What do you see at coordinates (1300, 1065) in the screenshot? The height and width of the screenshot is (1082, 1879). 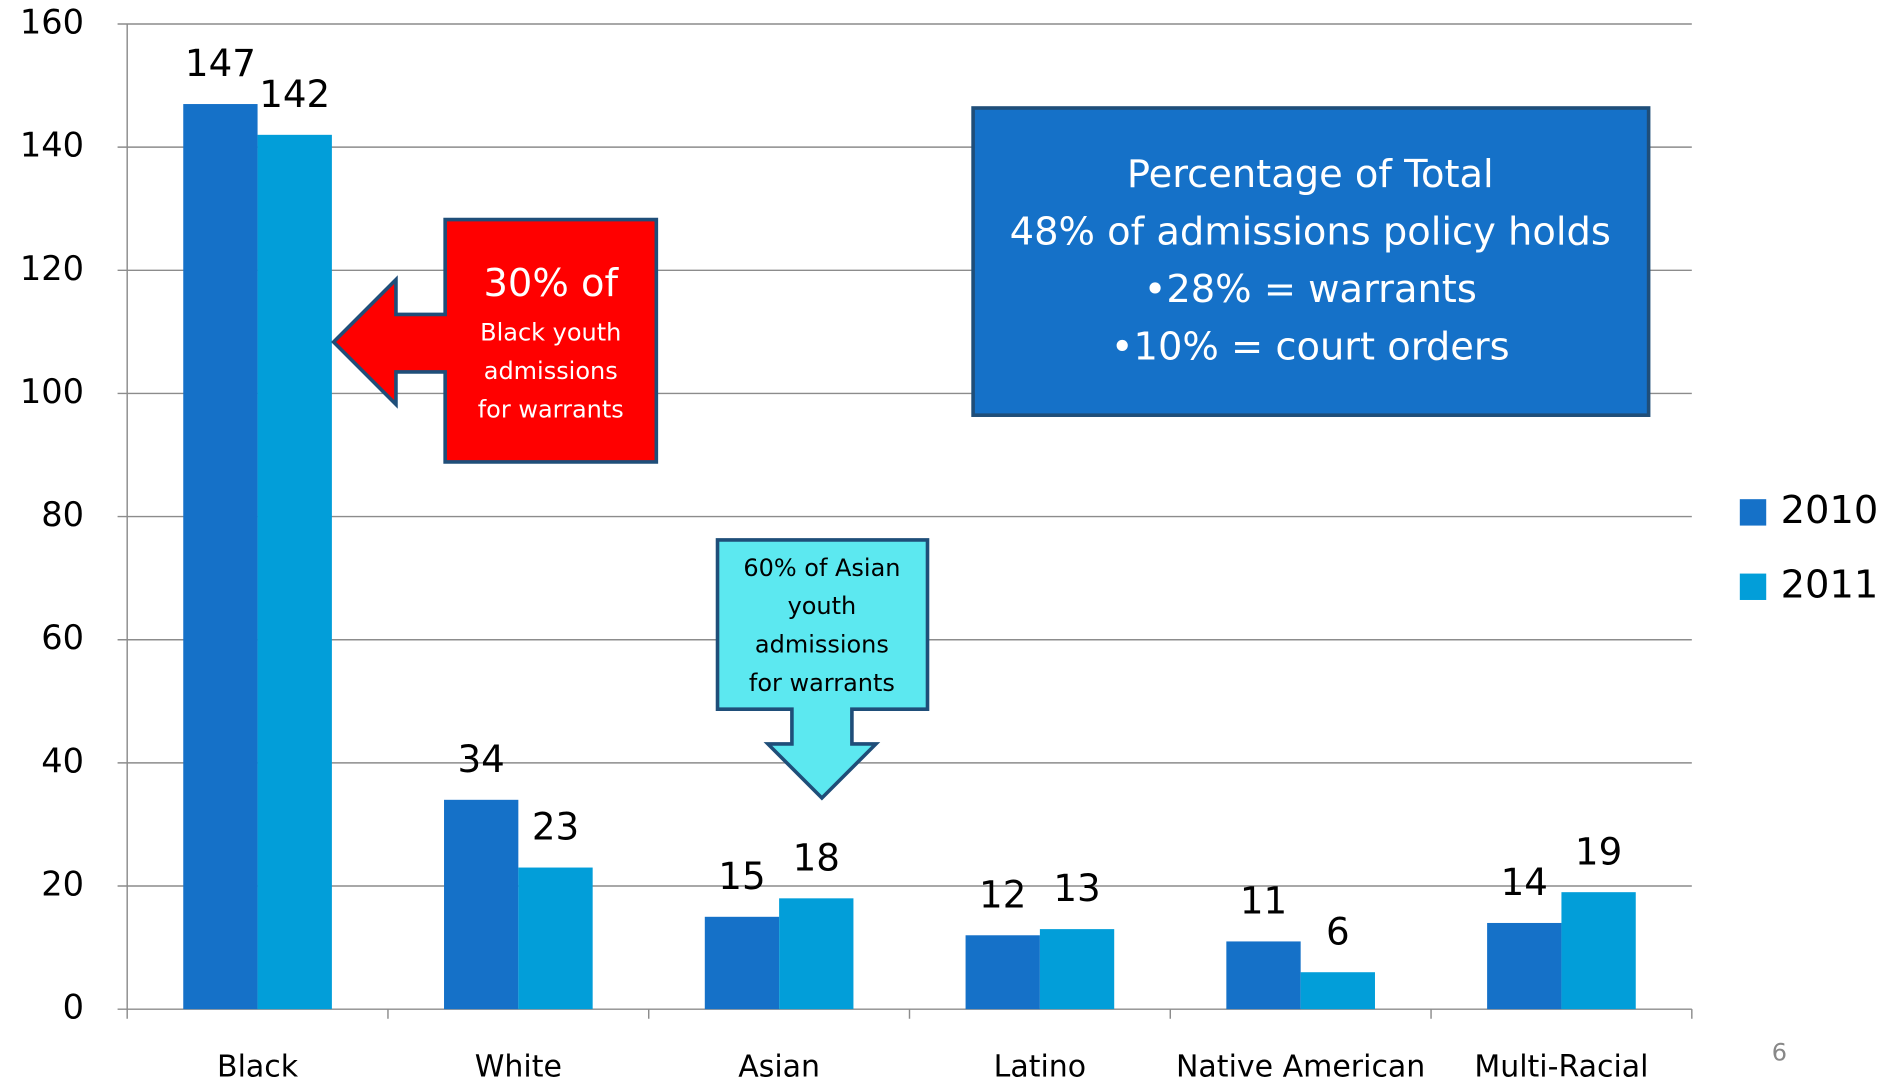 I see `x-tick-label: Native American` at bounding box center [1300, 1065].